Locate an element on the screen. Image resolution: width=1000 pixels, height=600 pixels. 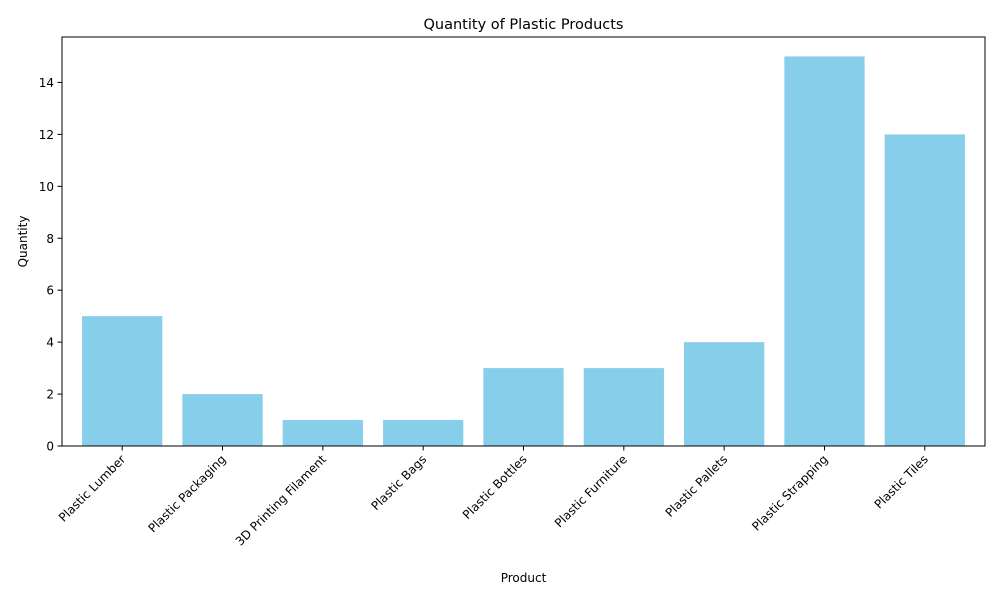
x-tick-label: Plastic Tiles is located at coordinates (901, 481).